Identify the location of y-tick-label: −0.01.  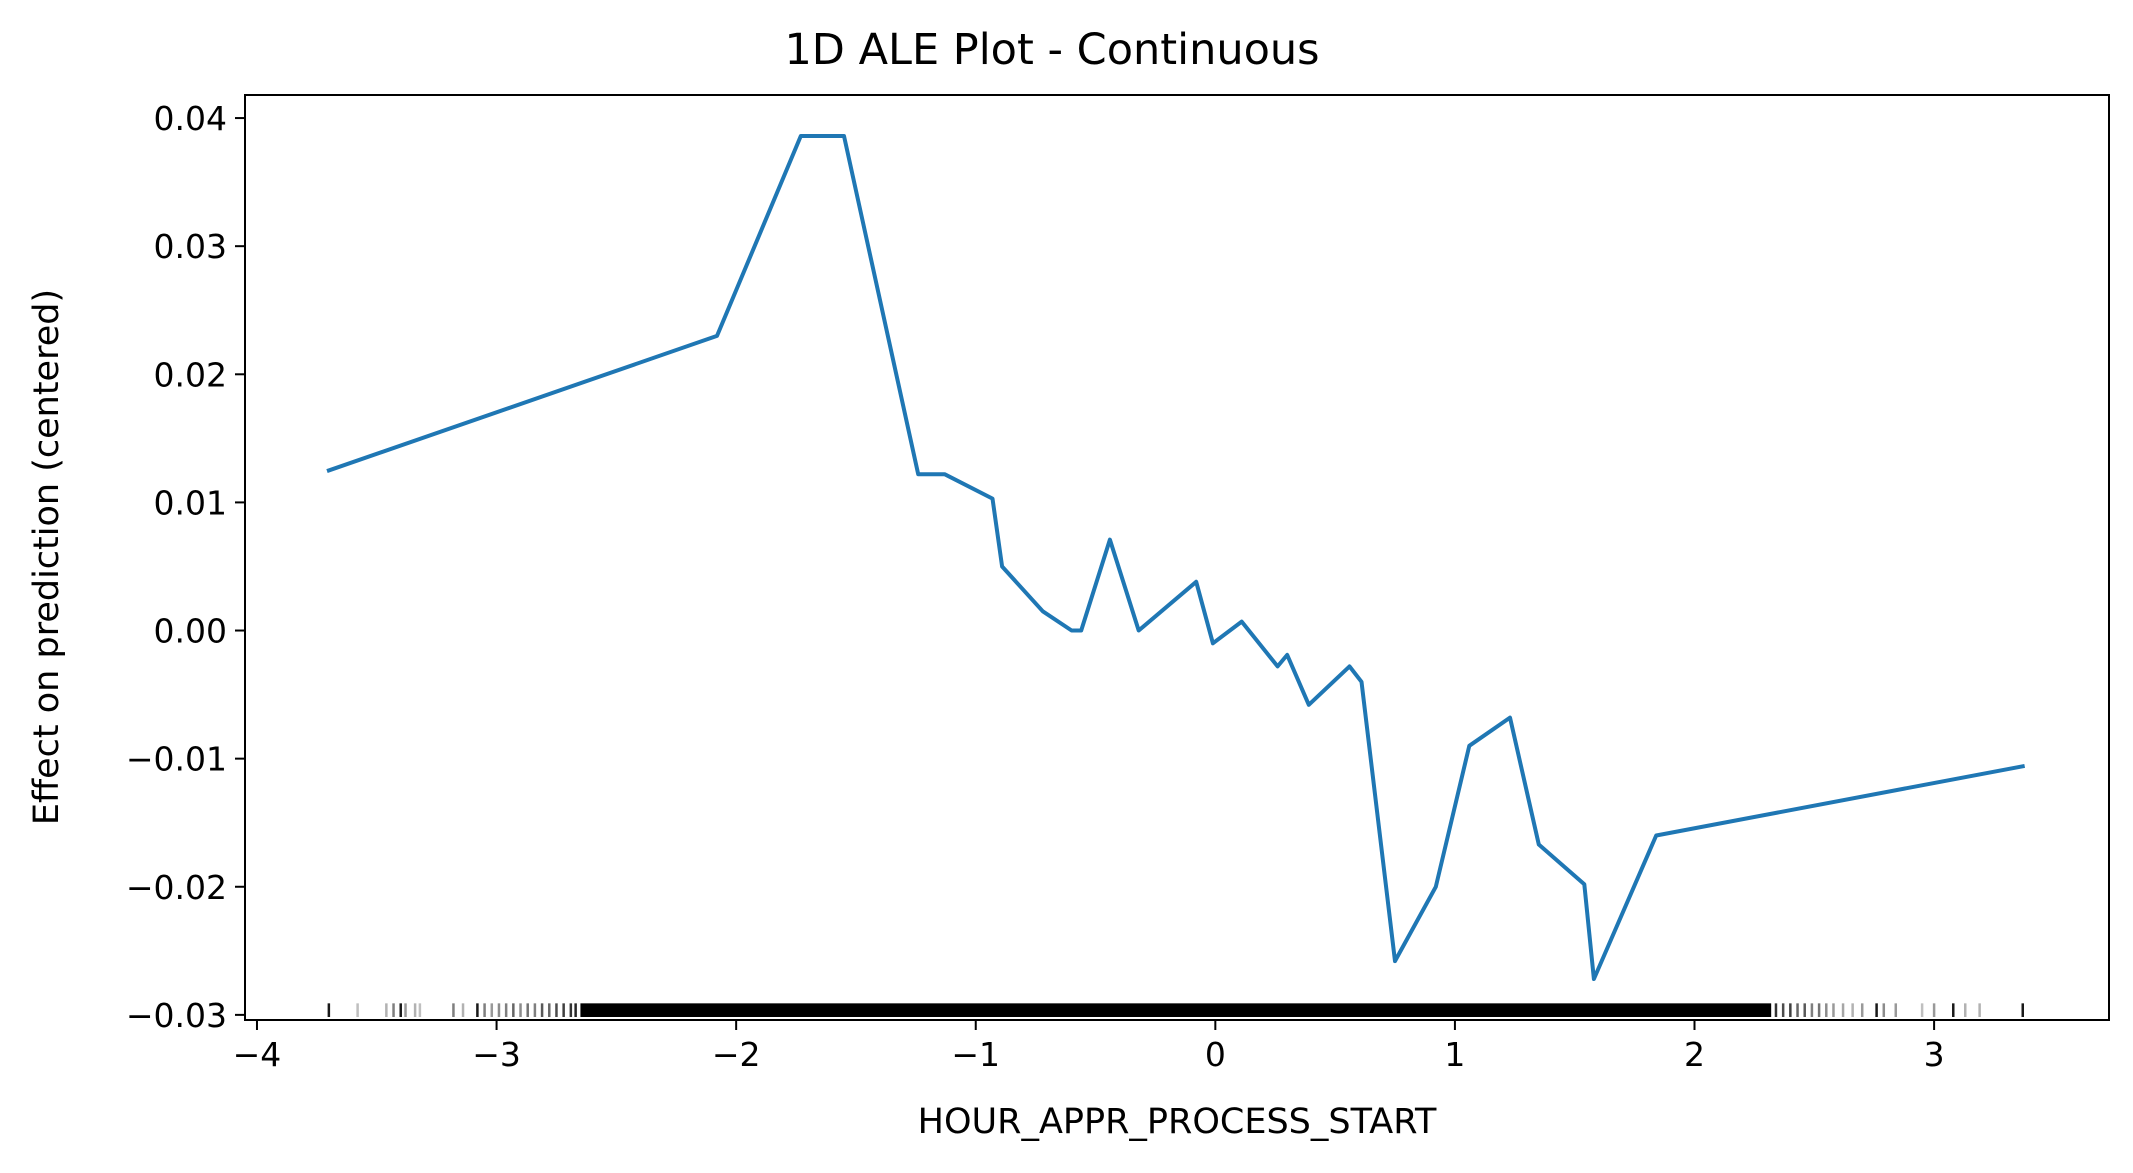
(176, 759).